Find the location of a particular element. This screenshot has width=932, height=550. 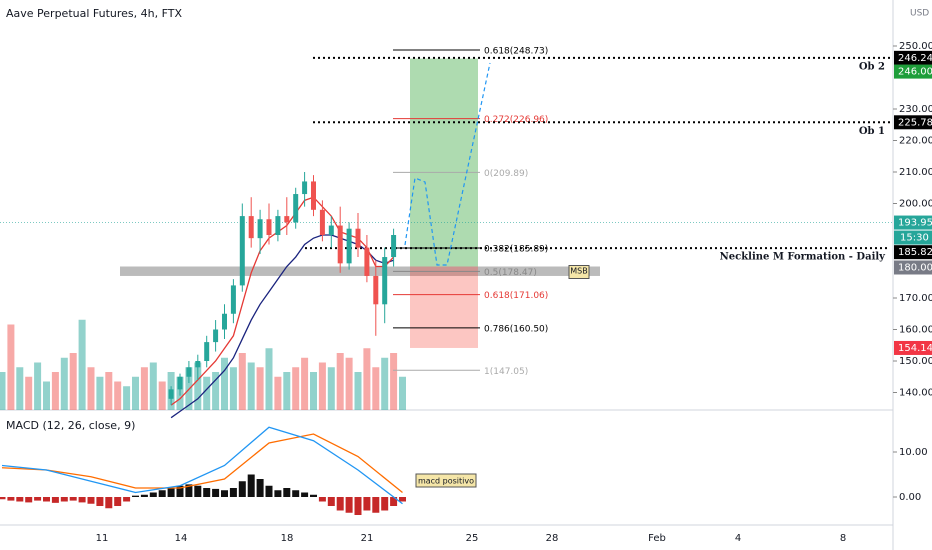

support-zone is located at coordinates (360, 271).